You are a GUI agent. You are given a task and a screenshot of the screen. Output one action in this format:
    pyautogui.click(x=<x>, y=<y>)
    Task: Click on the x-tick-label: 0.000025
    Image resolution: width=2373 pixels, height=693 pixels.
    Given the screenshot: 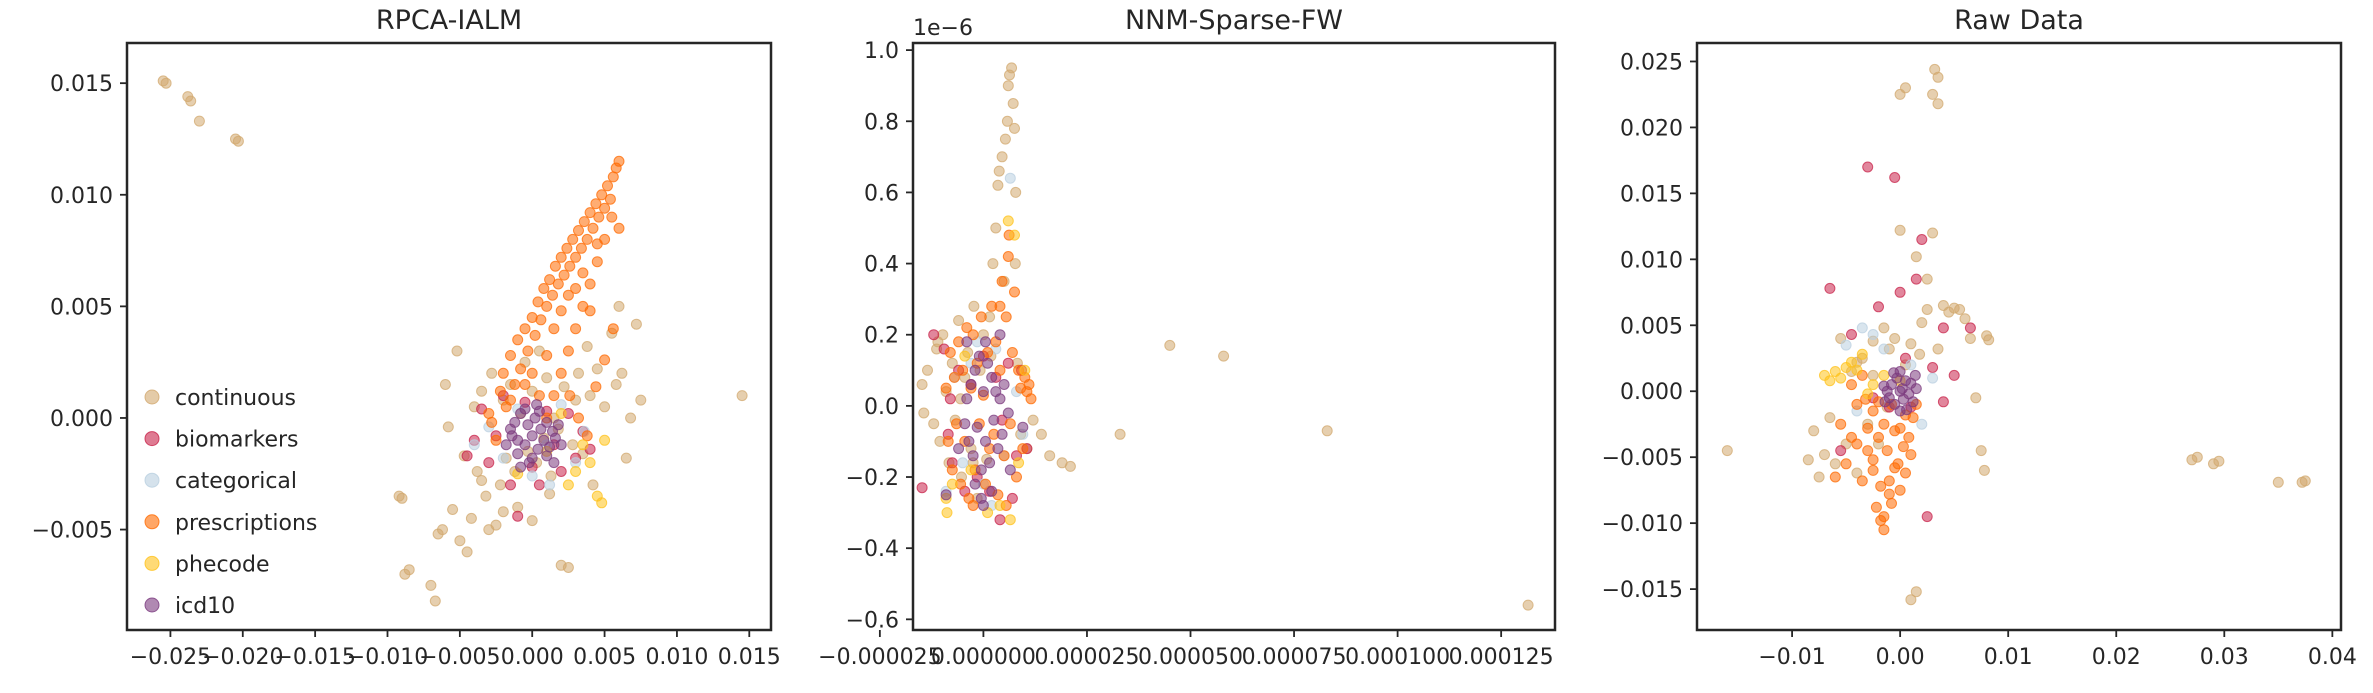 What is the action you would take?
    pyautogui.click(x=1086, y=657)
    